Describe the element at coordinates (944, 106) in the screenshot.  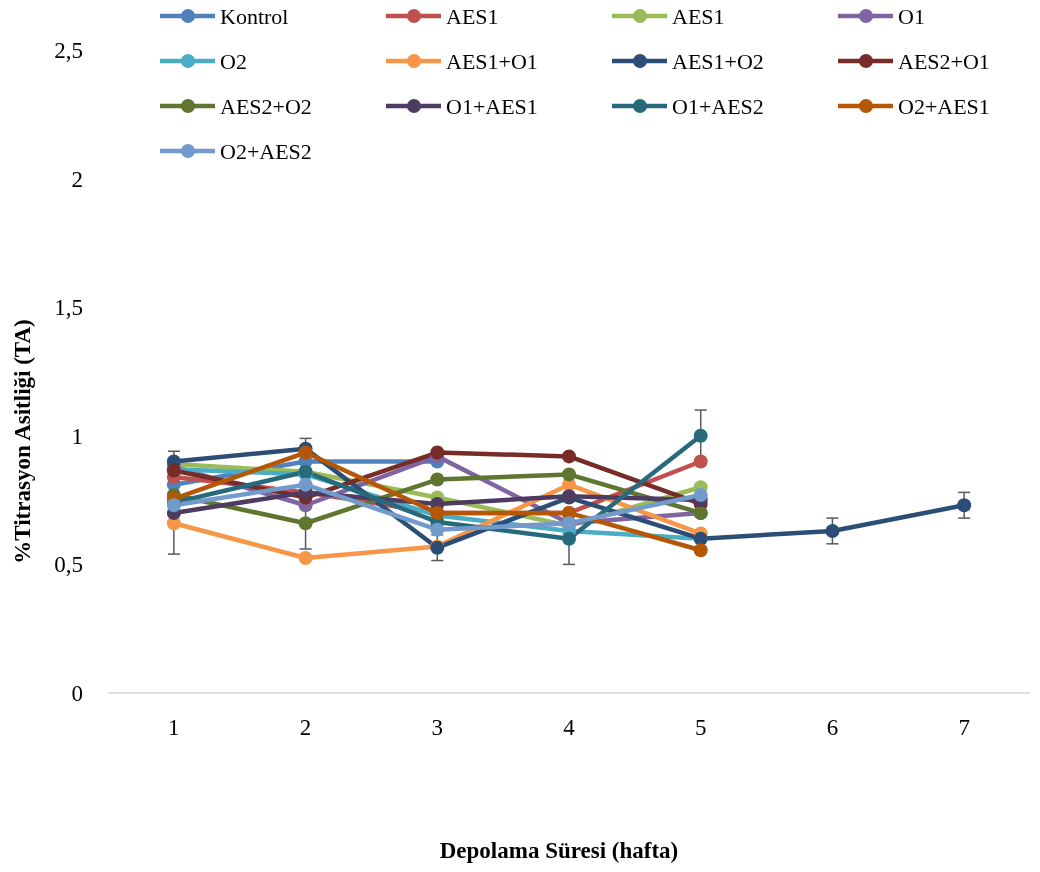
I see `legend-label: O2+AES1` at that location.